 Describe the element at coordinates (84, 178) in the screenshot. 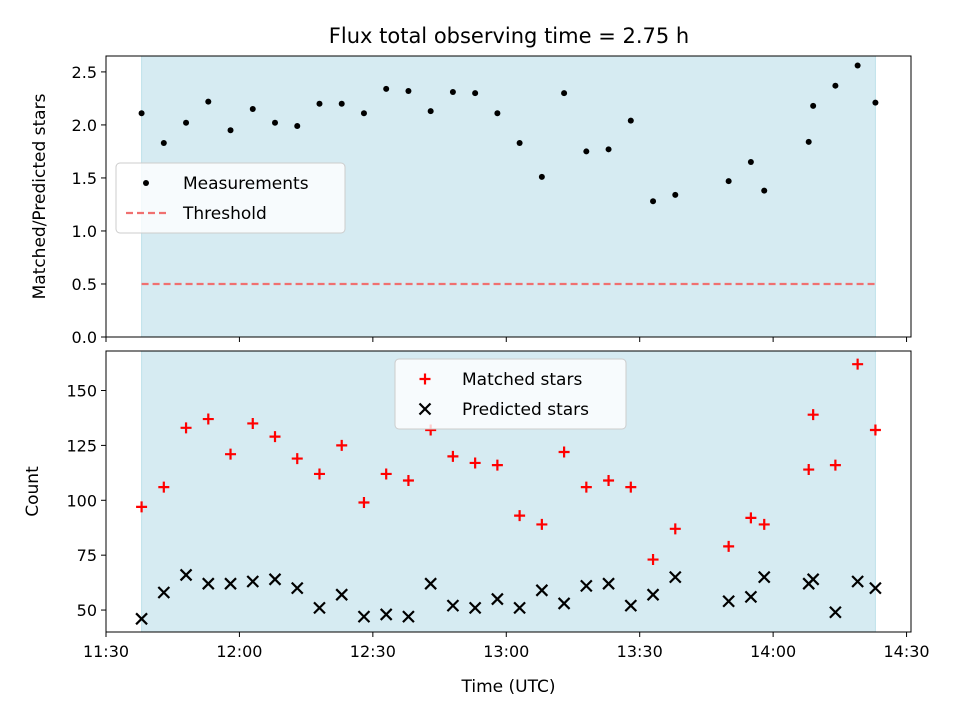

I see `y-tick-label: 1.5` at that location.